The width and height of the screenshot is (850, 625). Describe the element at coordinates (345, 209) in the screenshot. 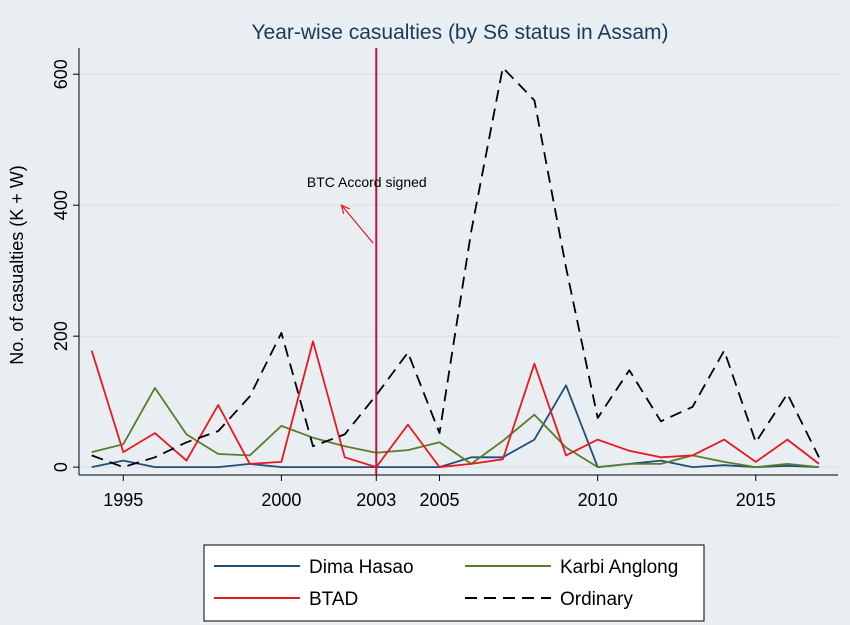

I see `annotation-arrowhead` at that location.